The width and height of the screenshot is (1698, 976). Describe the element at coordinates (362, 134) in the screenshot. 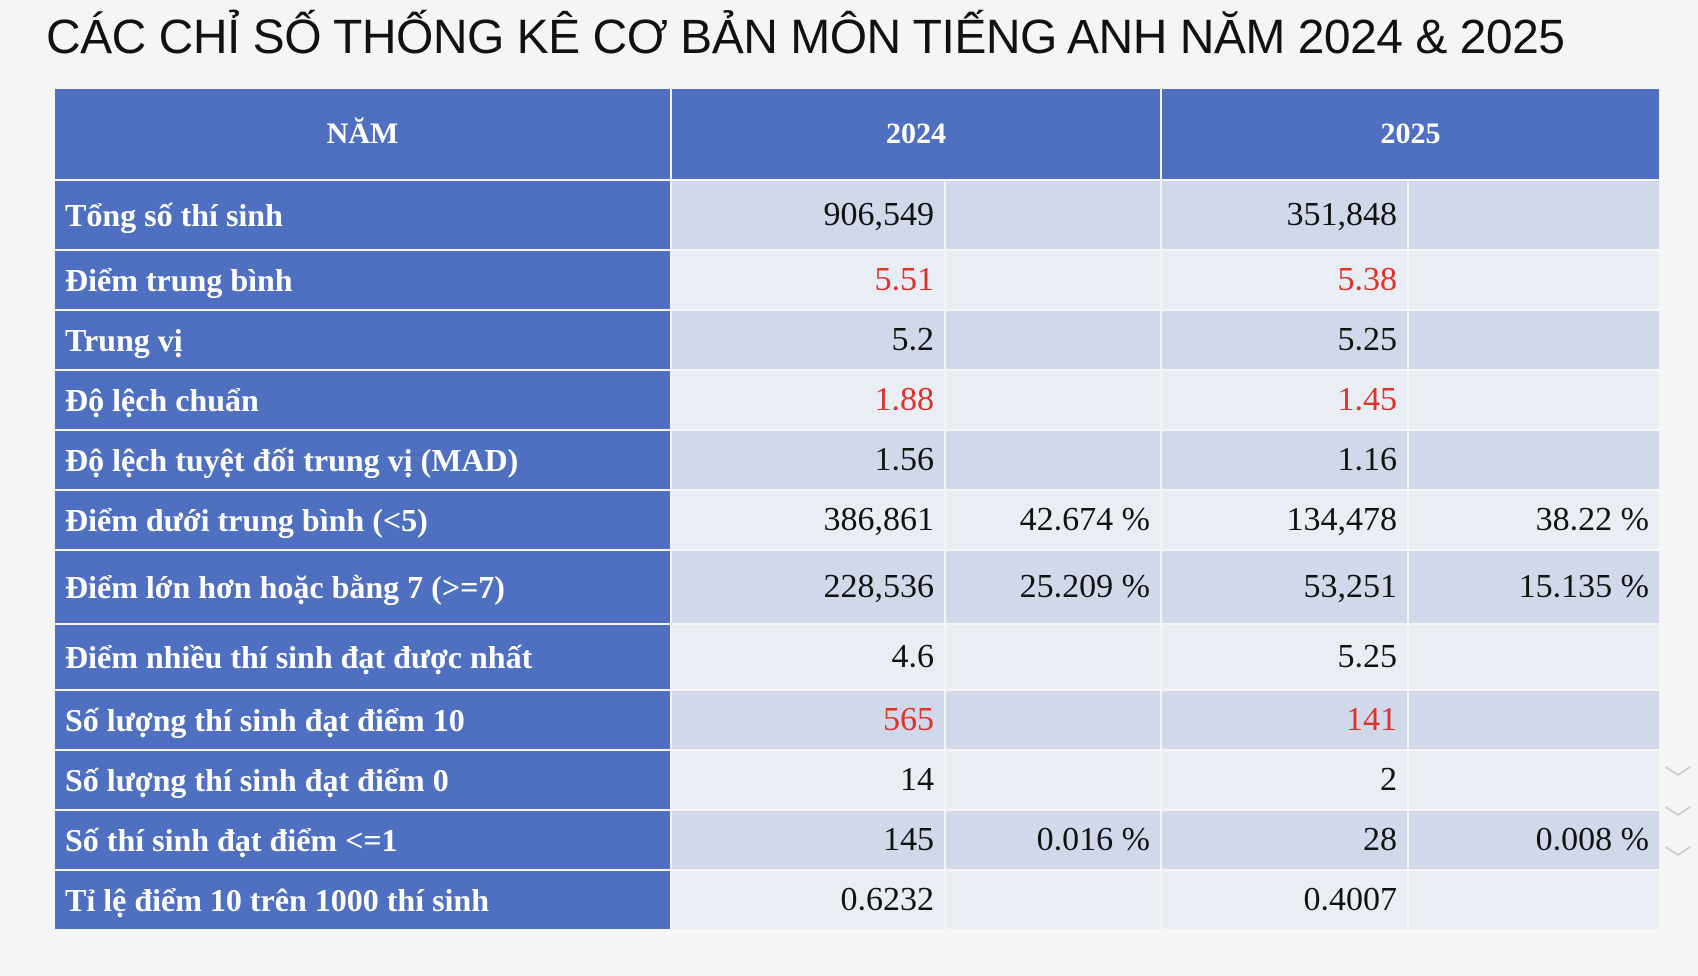

I see `header-metric: NĂM` at that location.